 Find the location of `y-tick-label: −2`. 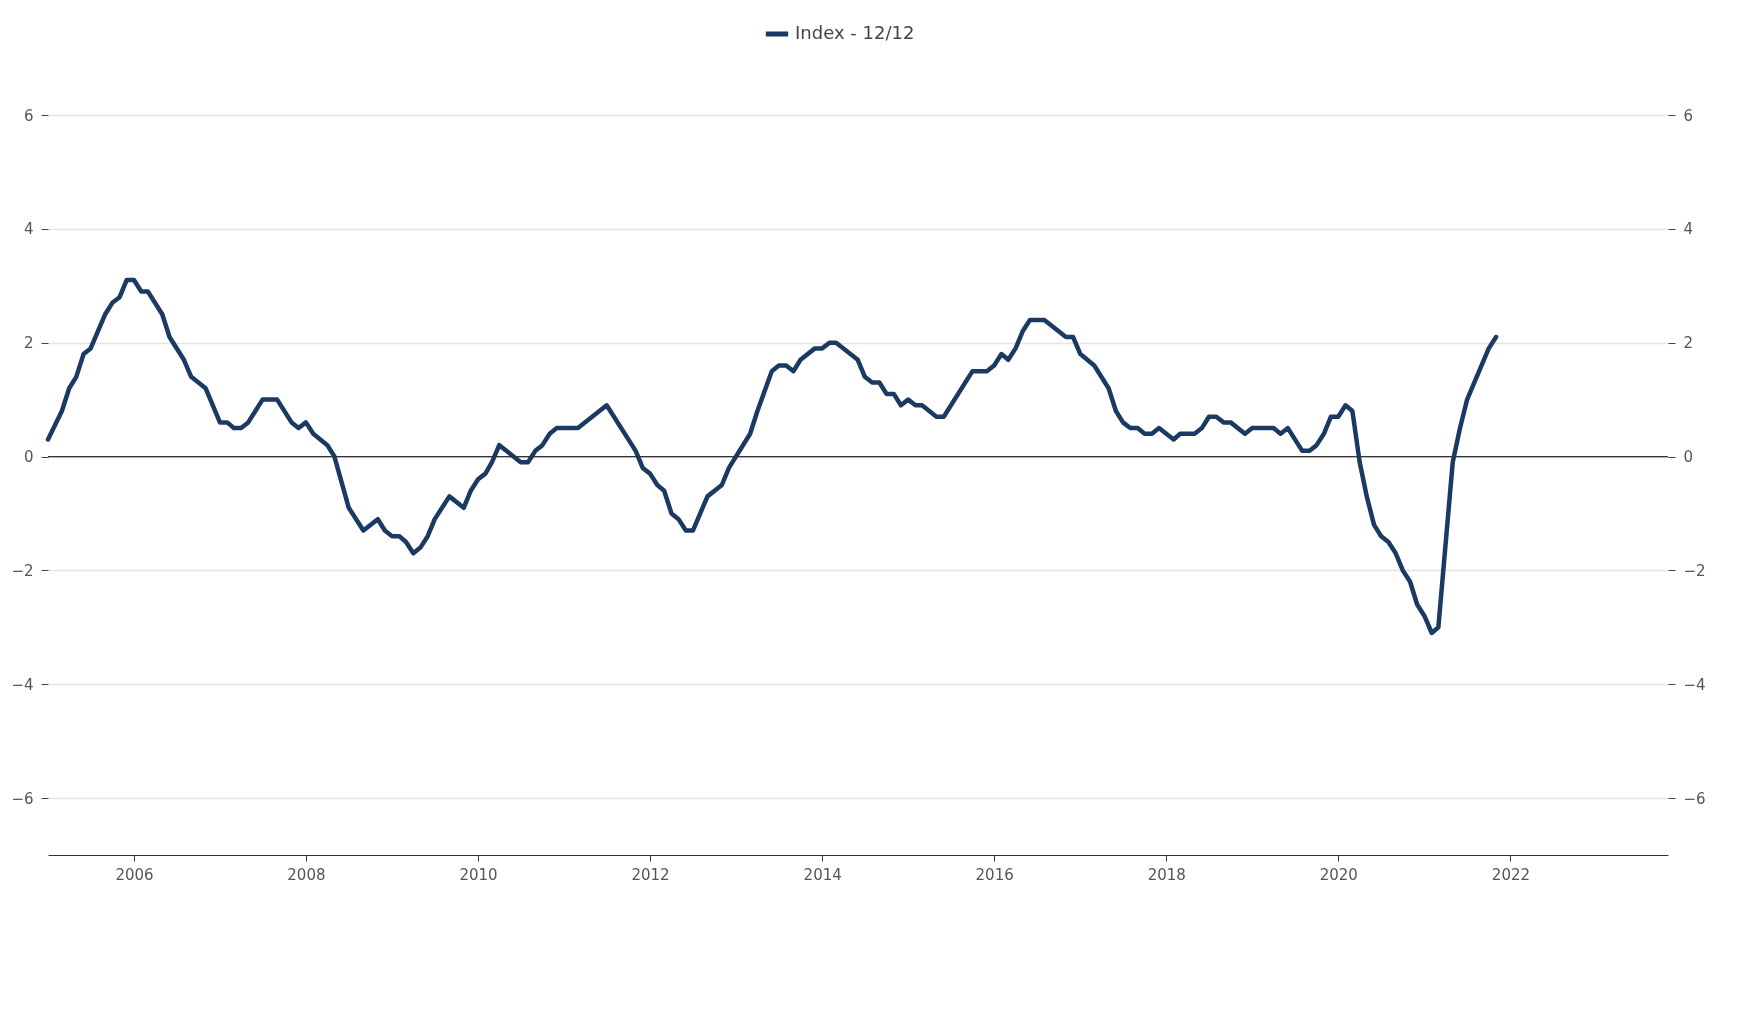

y-tick-label: −2 is located at coordinates (22, 570).